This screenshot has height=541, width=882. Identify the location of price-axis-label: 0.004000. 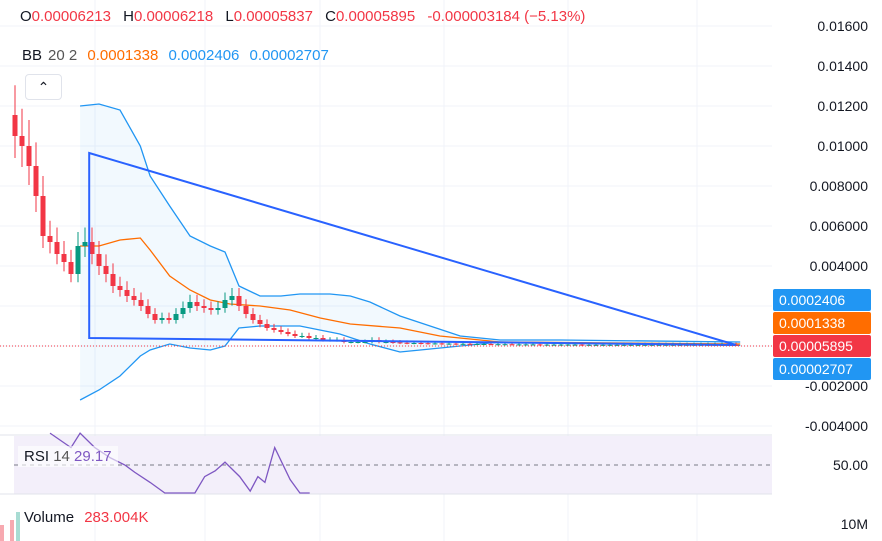
(838, 266).